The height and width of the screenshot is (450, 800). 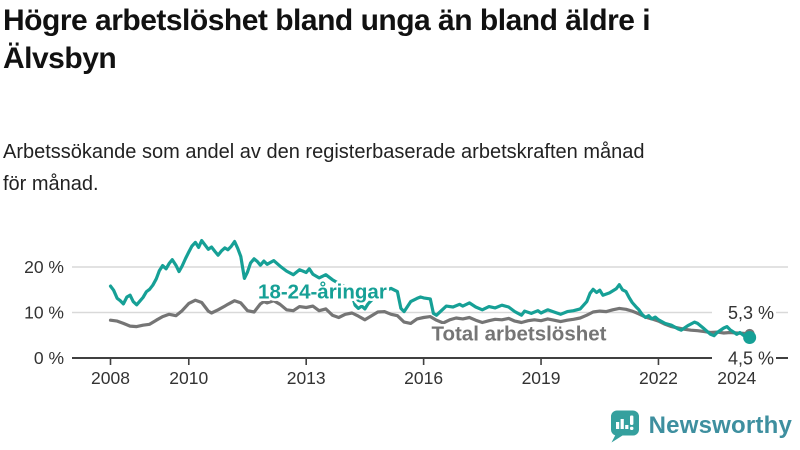 I want to click on x-tick-label-2010: 2010, so click(x=188, y=378).